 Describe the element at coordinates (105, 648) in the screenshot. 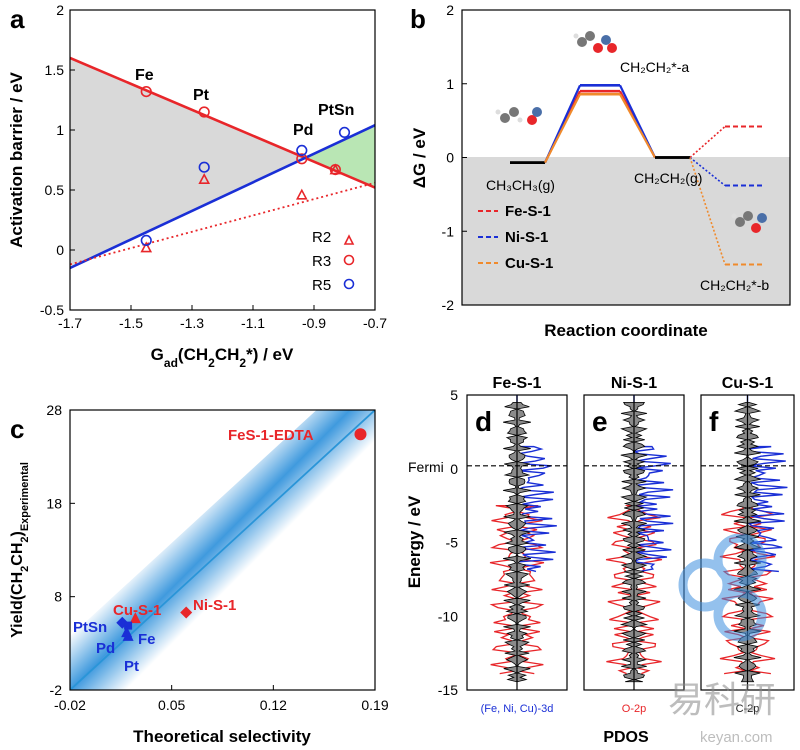

I see `label-pd-c: Pd` at that location.